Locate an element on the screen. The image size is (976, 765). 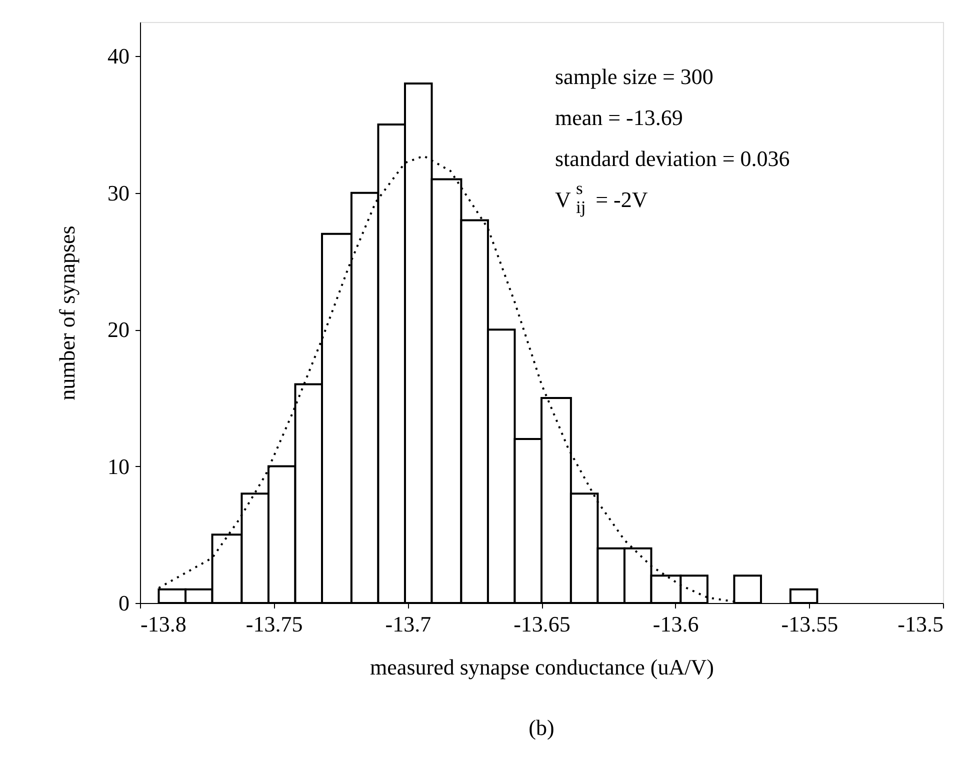
annotation: standard deviation = 0.036 is located at coordinates (672, 158).